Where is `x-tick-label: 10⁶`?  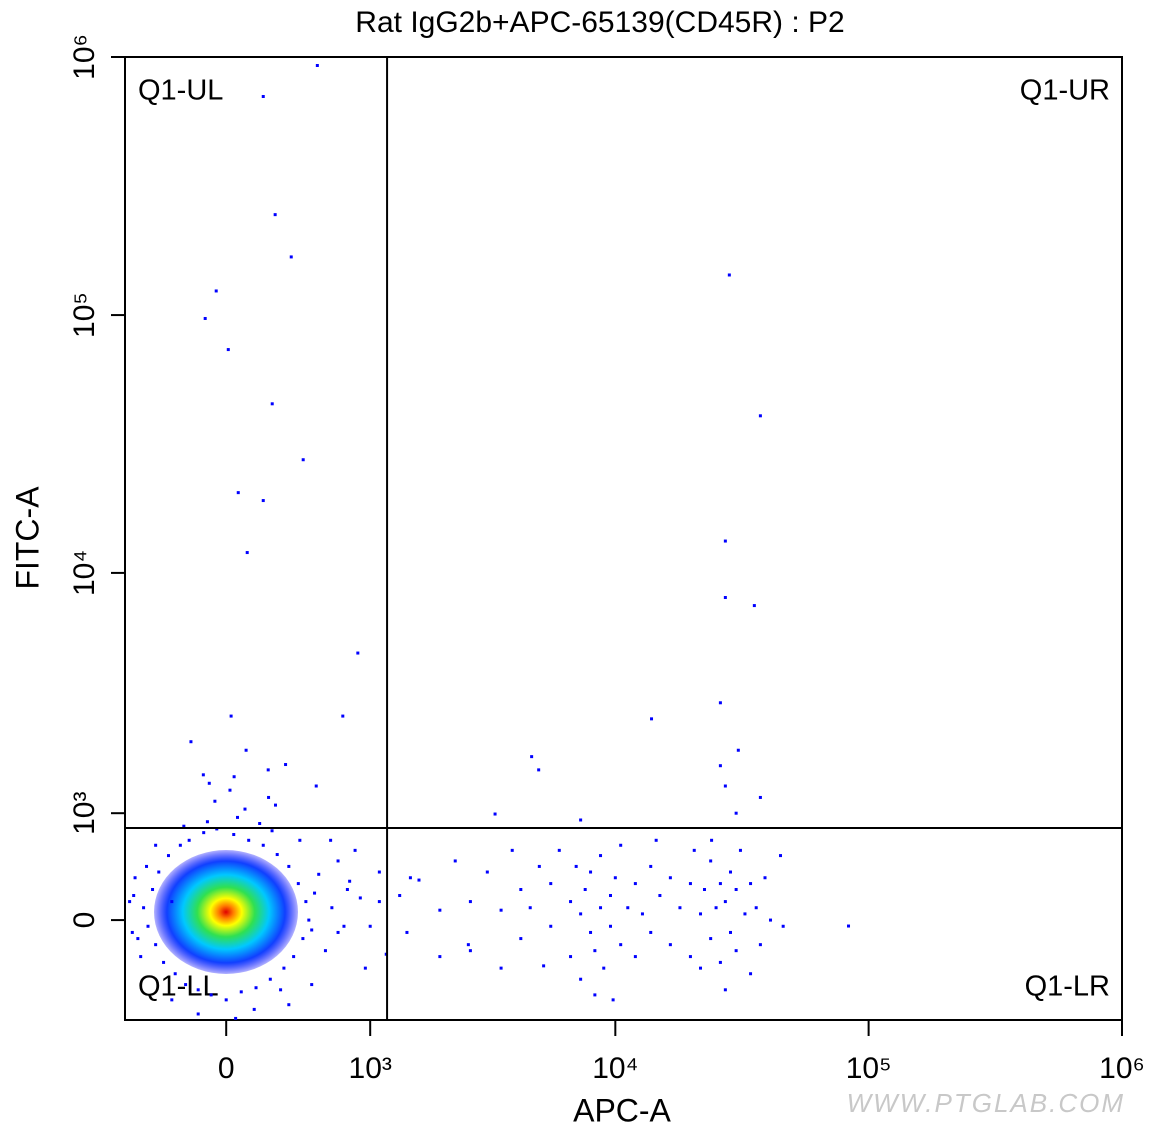 x-tick-label: 10⁶ is located at coordinates (1122, 1068).